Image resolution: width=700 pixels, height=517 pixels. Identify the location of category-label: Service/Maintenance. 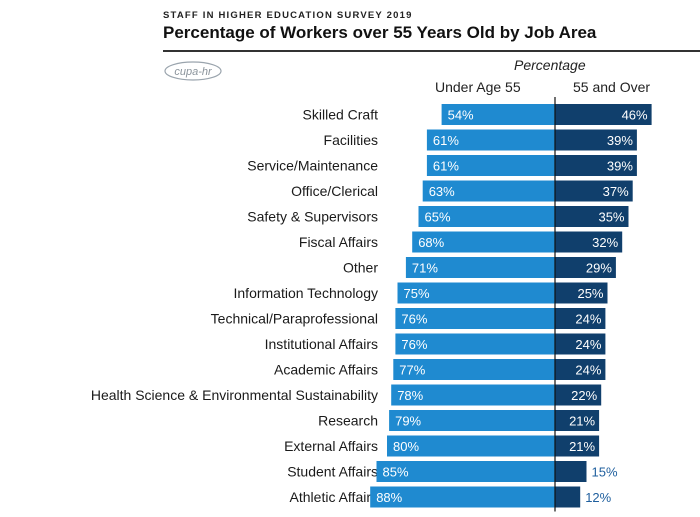
(312, 166).